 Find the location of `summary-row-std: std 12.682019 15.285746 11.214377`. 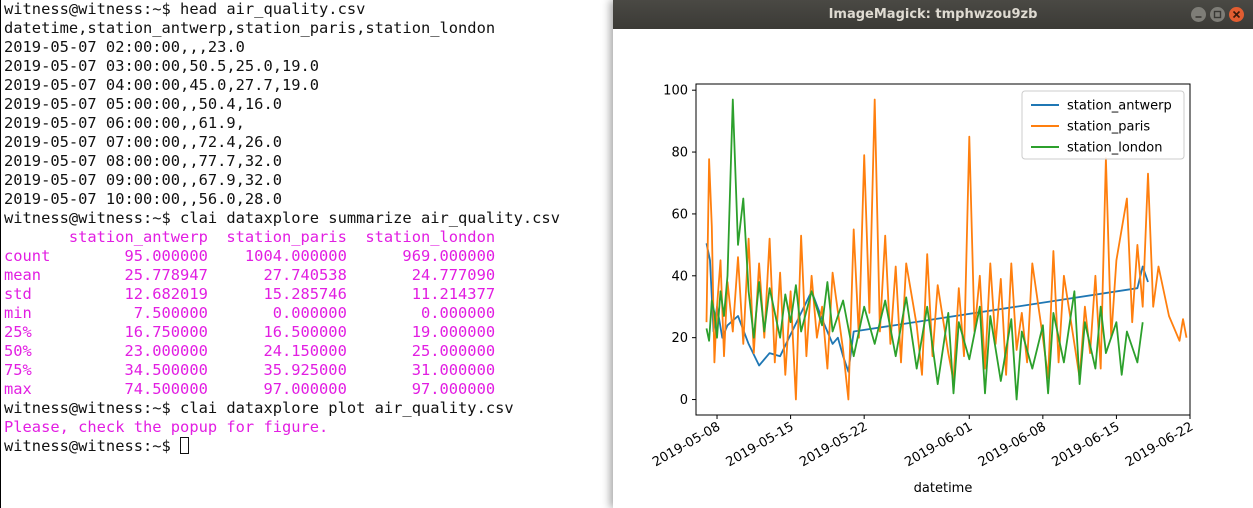

summary-row-std: std 12.682019 15.285746 11.214377 is located at coordinates (250, 294).